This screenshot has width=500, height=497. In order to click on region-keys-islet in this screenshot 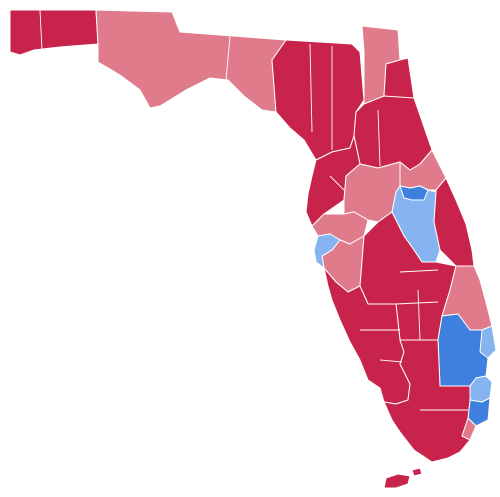, I will do `click(417, 472)`.